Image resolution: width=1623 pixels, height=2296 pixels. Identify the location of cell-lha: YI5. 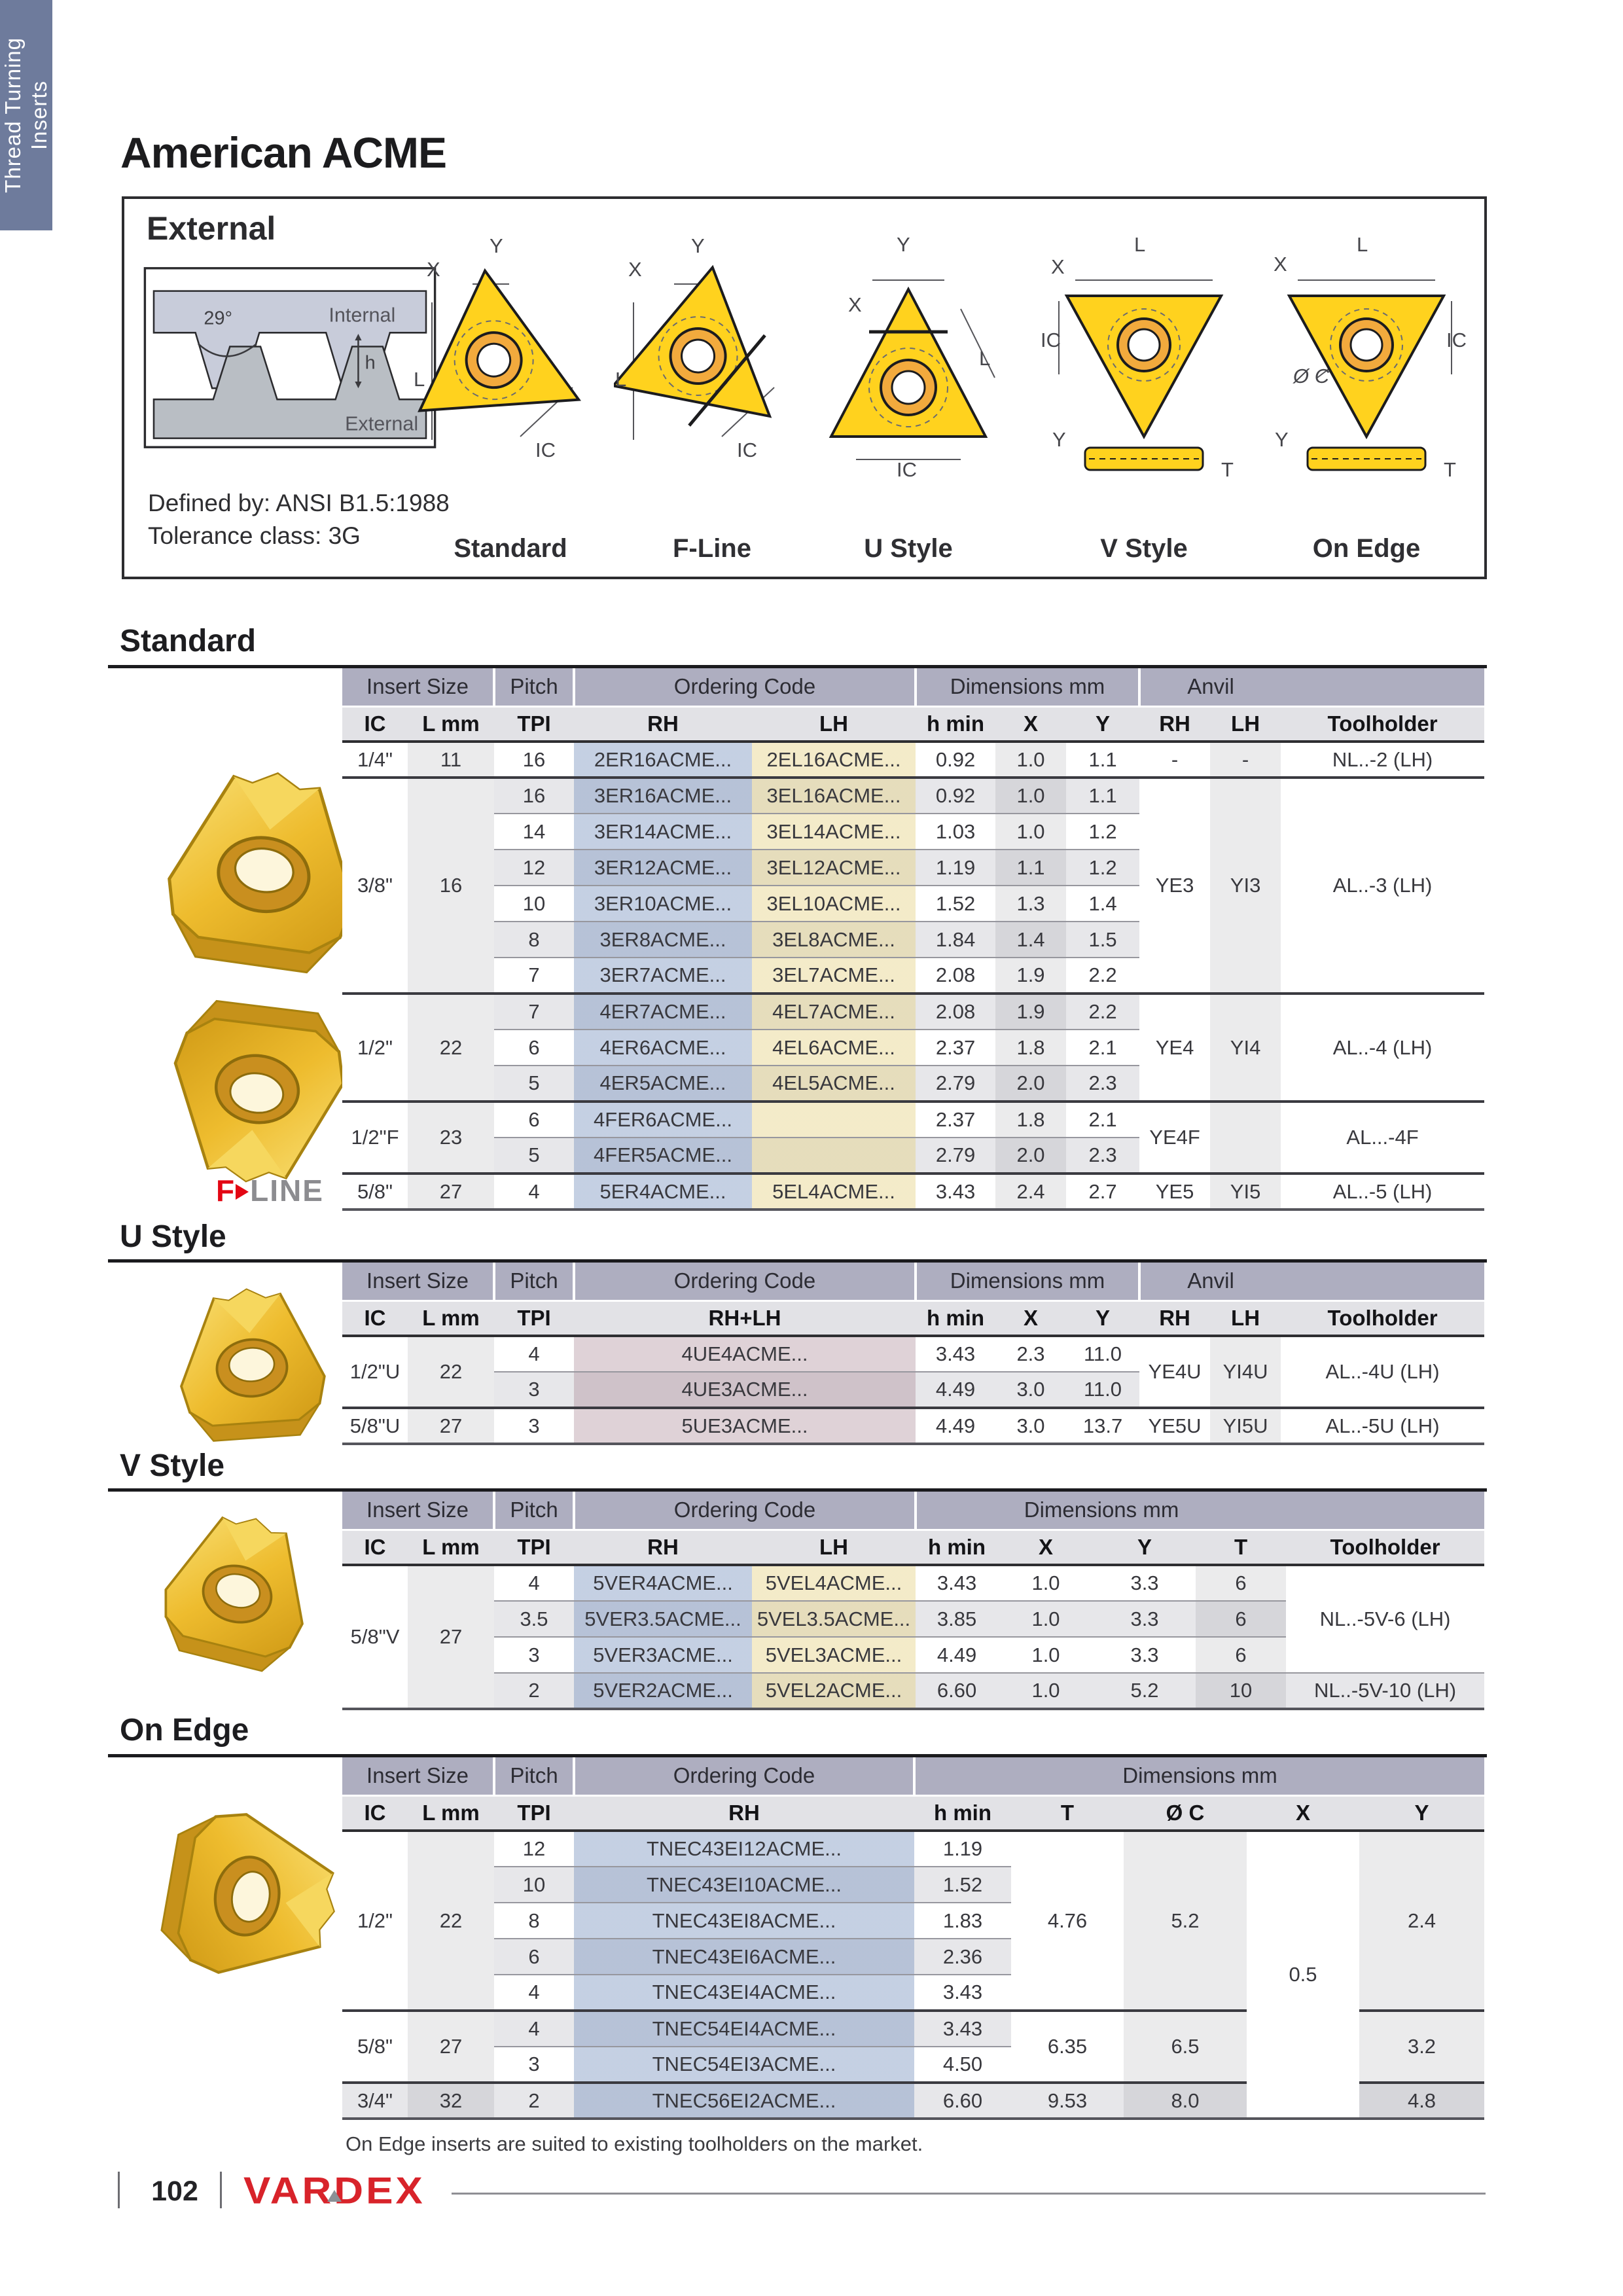
(1245, 1191).